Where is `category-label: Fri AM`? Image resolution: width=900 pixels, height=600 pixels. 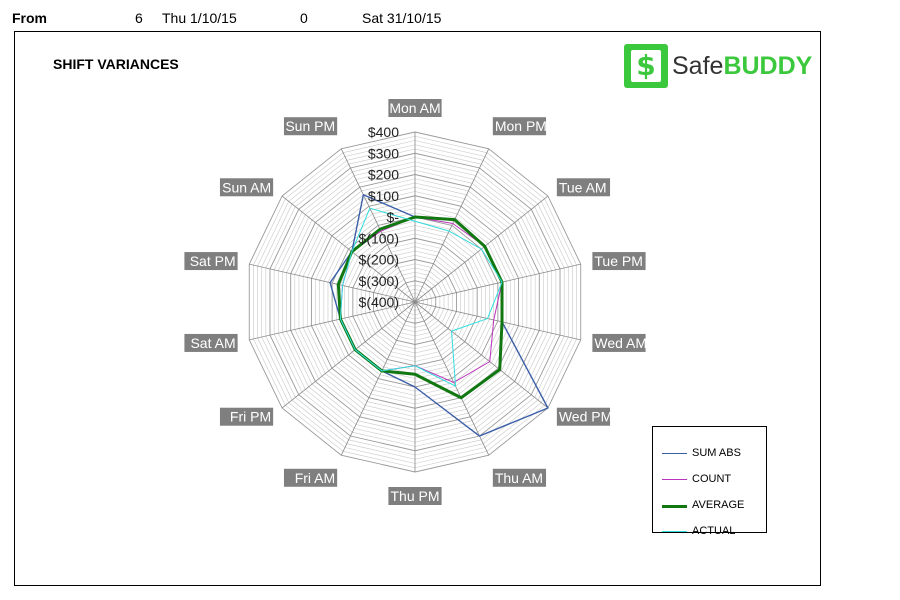
category-label: Fri AM is located at coordinates (315, 478).